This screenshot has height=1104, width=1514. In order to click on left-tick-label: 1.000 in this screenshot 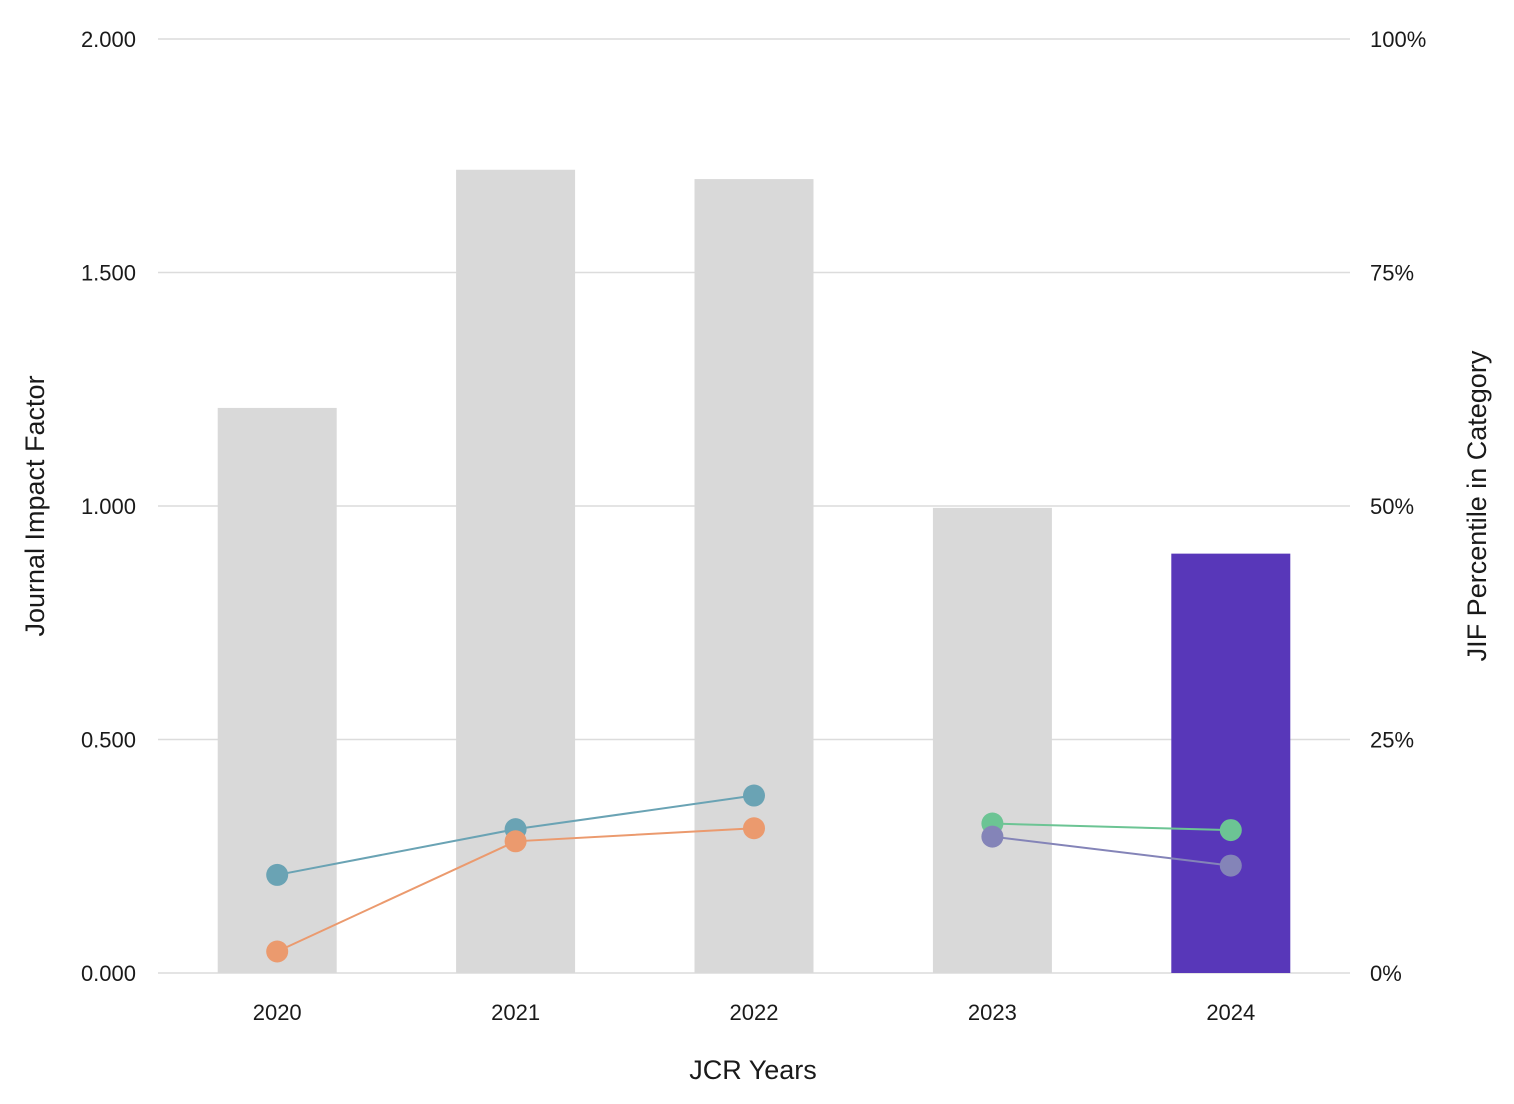, I will do `click(108, 506)`.